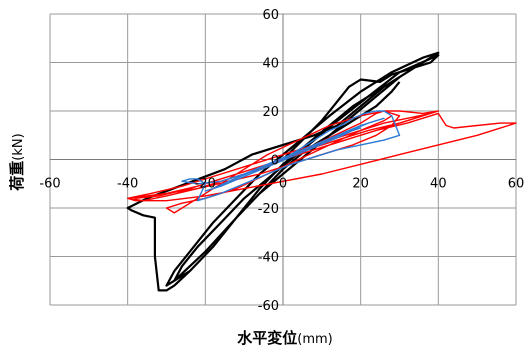 Image resolution: width=525 pixels, height=350 pixels. Describe the element at coordinates (205, 184) in the screenshot. I see `x-tick-label: -20` at that location.